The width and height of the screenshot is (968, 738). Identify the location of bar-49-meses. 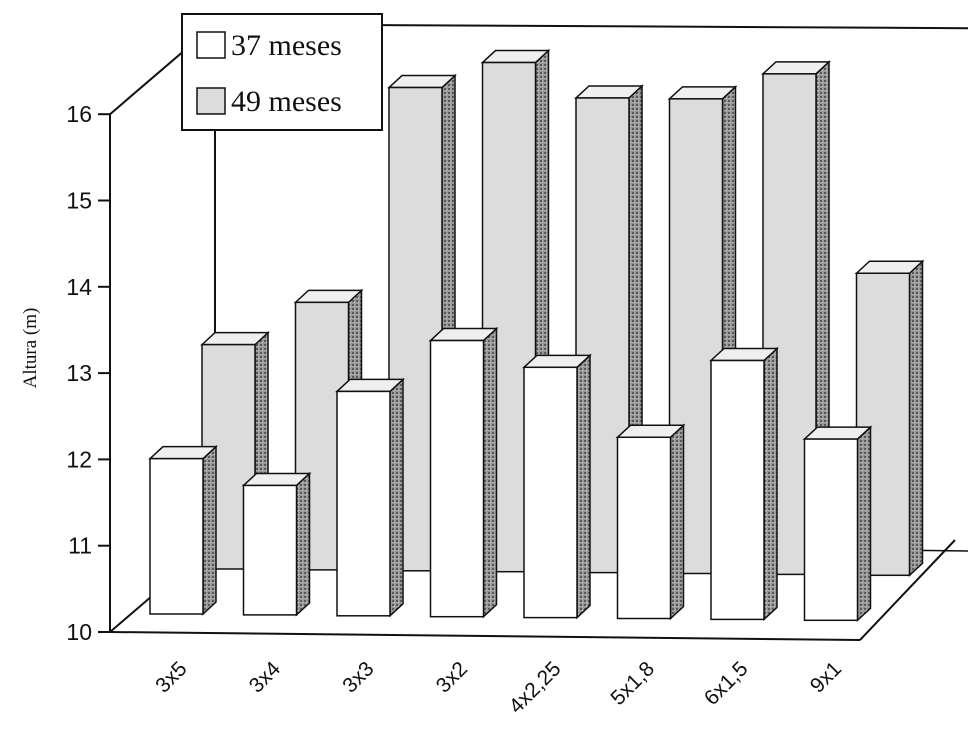
(328, 430).